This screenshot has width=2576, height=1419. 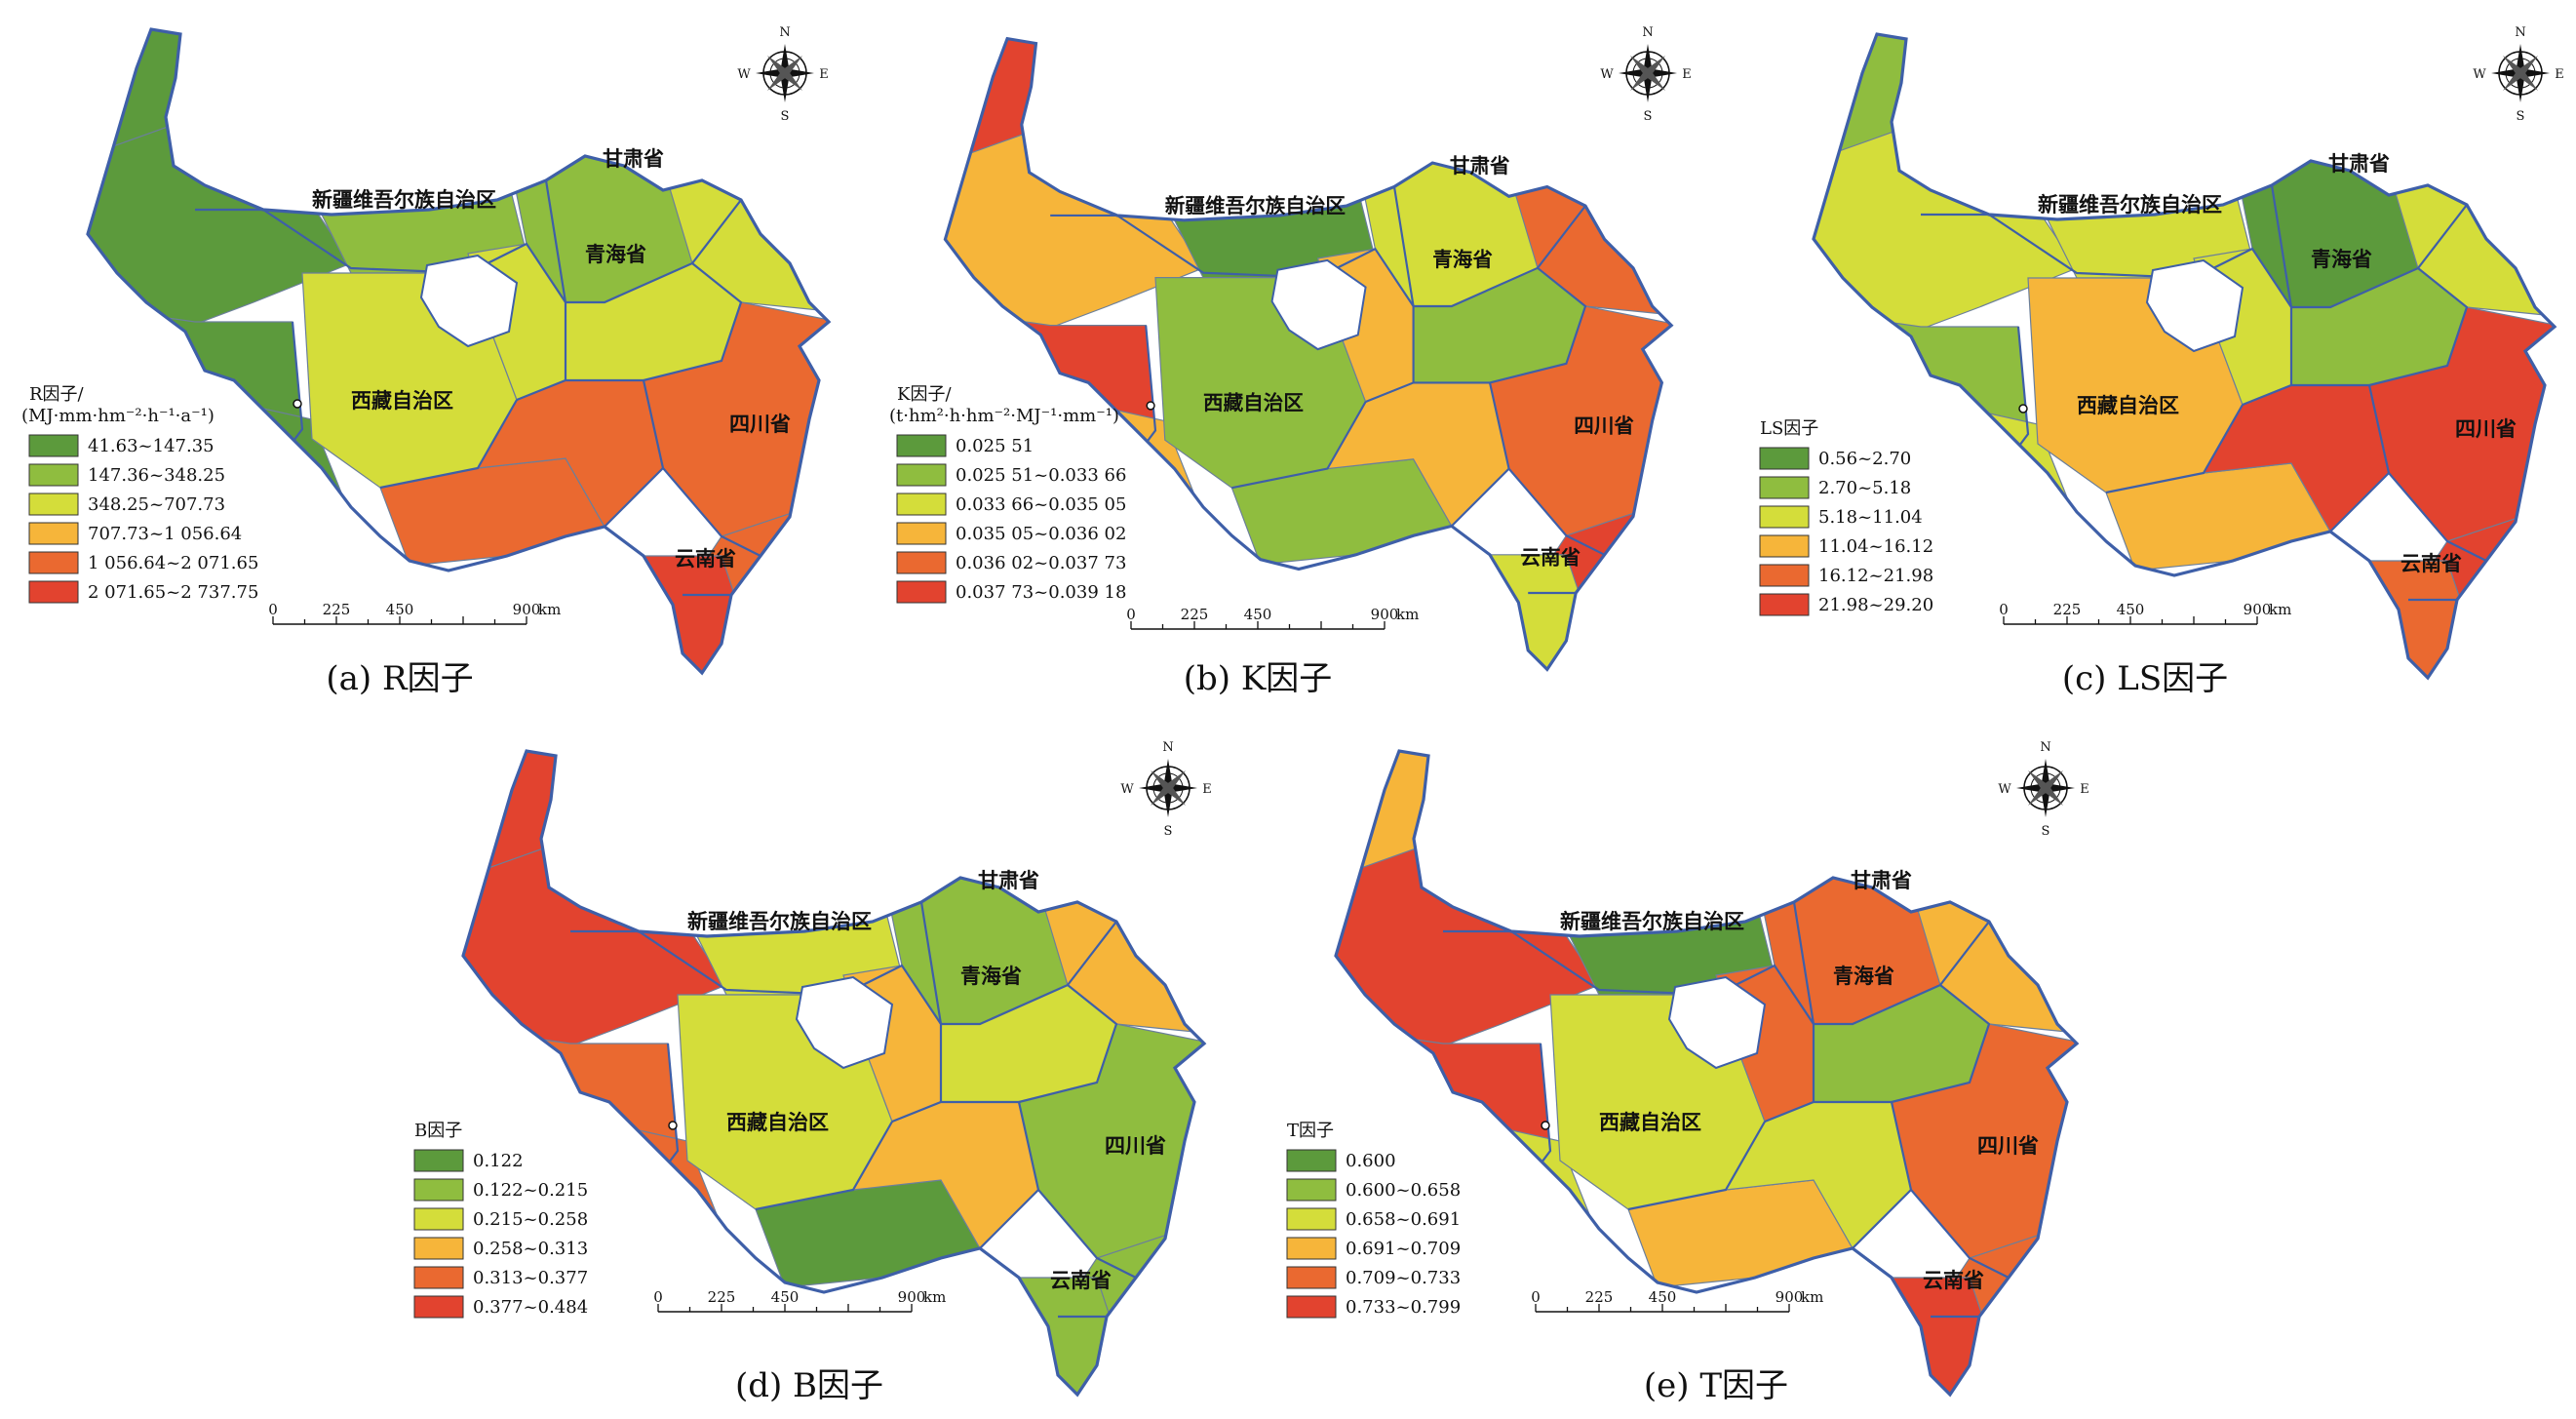 I want to click on legend-class-1: 0.025 51~0.033 66, so click(x=1041, y=475).